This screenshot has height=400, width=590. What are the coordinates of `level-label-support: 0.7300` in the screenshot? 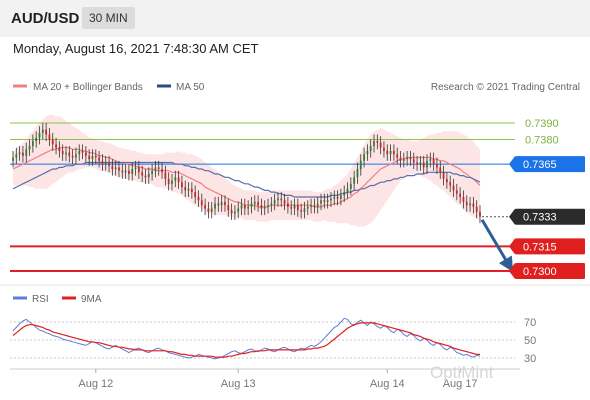 It's located at (540, 272).